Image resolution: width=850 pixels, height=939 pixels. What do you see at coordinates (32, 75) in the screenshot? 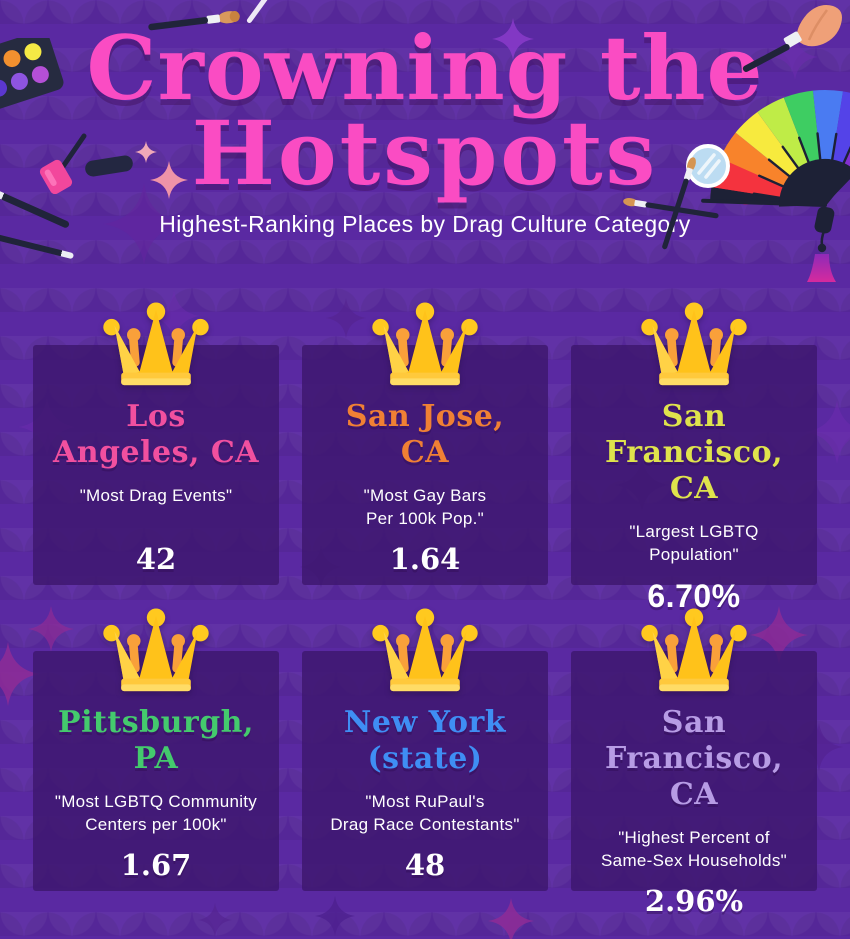
I see `makeup-palette-icon` at bounding box center [32, 75].